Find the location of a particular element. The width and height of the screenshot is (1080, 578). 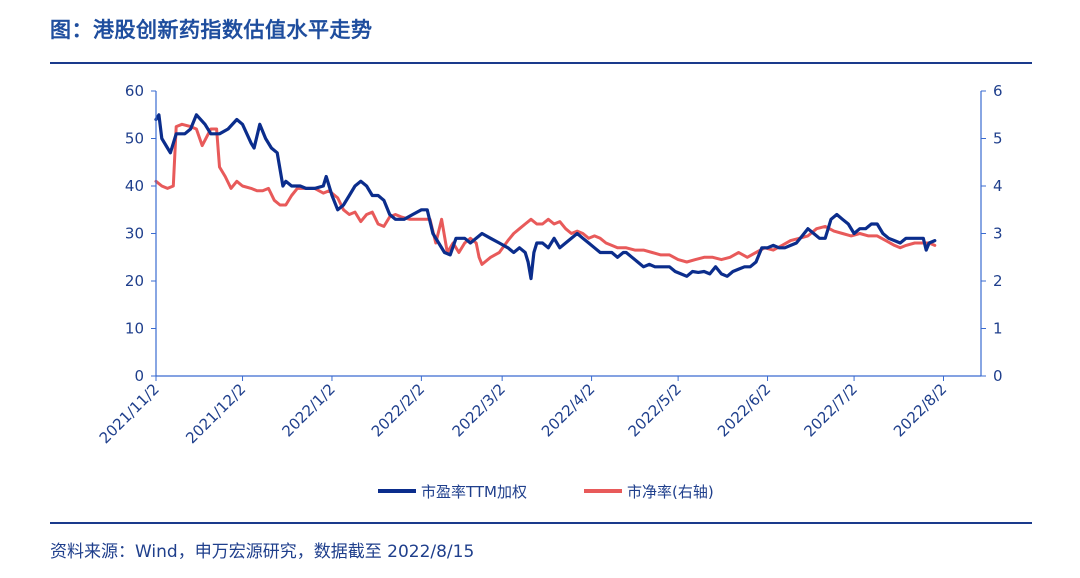

right-tick-label: 4 is located at coordinates (998, 186).